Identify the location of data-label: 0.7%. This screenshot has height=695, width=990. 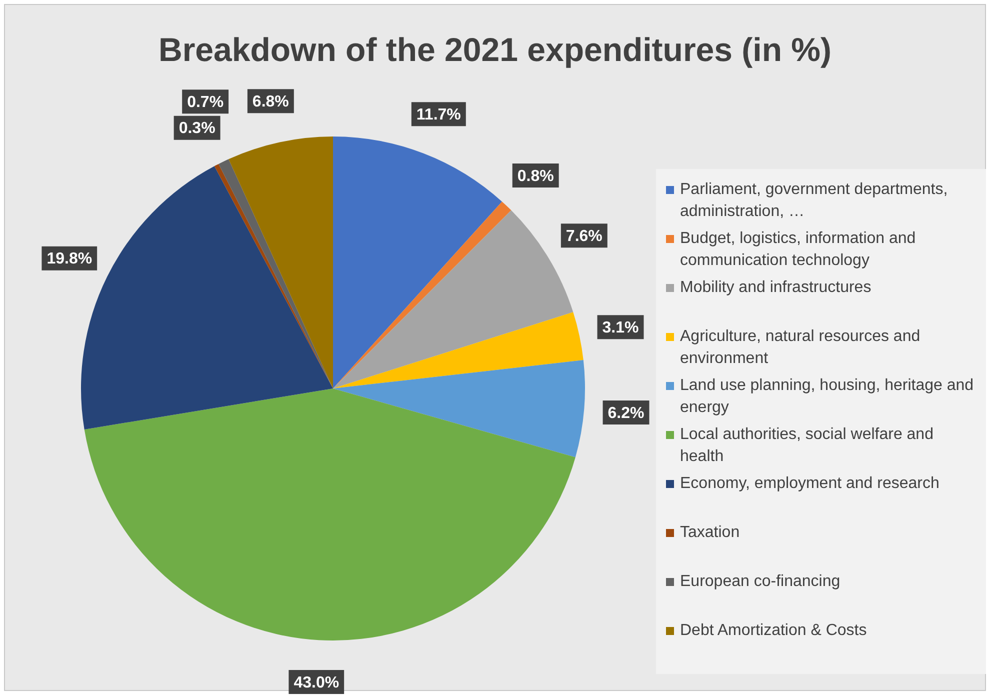
(205, 103).